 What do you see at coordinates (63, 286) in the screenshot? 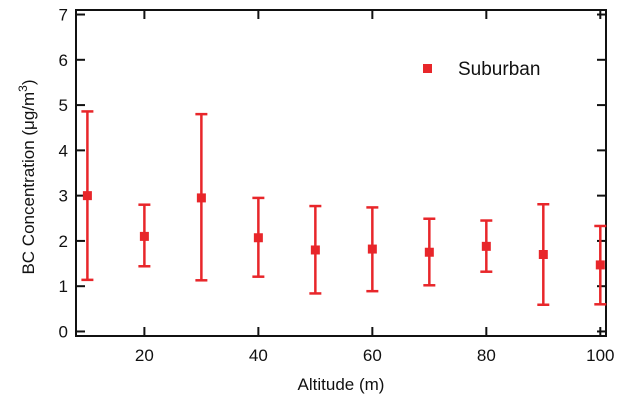
I see `y-tick-label: 1` at bounding box center [63, 286].